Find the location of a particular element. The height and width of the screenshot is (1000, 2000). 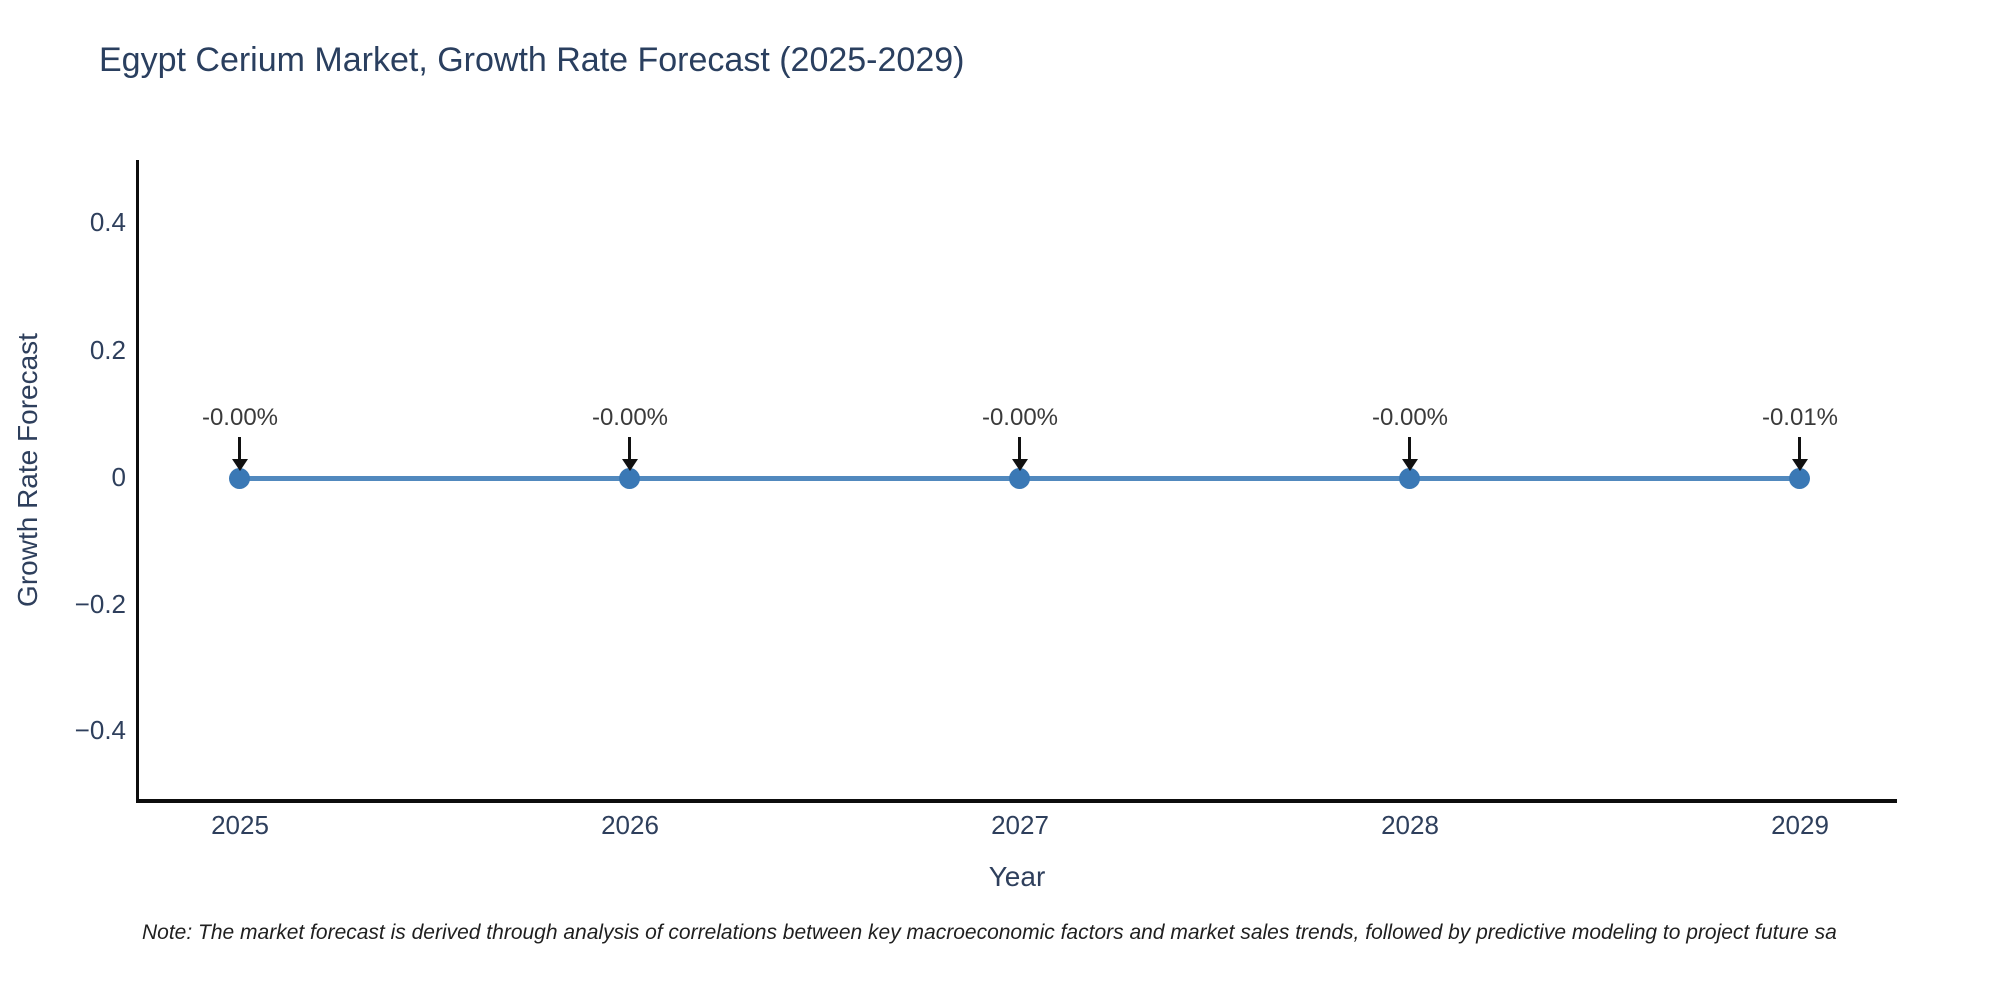

y-tick-label: −0.4 is located at coordinates (100, 730).